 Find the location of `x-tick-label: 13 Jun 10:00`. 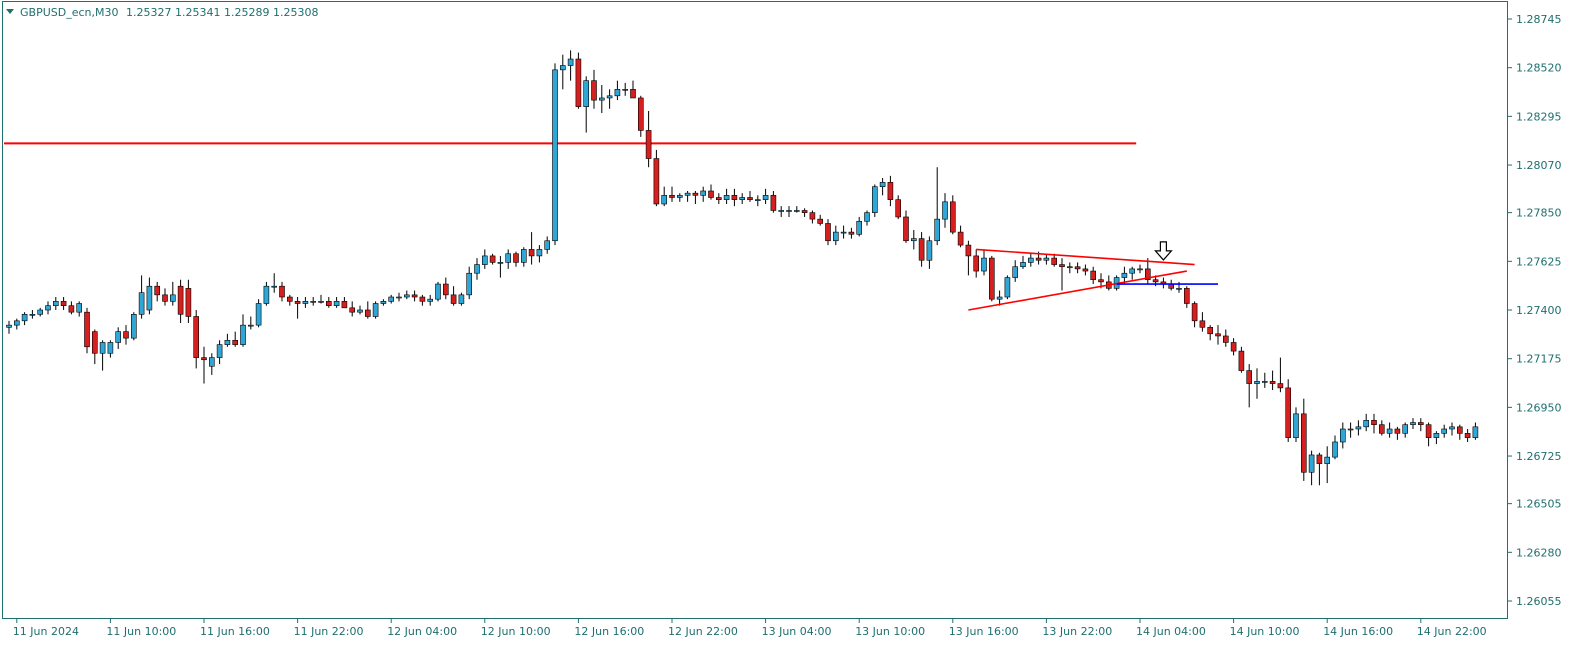

x-tick-label: 13 Jun 10:00 is located at coordinates (890, 631).